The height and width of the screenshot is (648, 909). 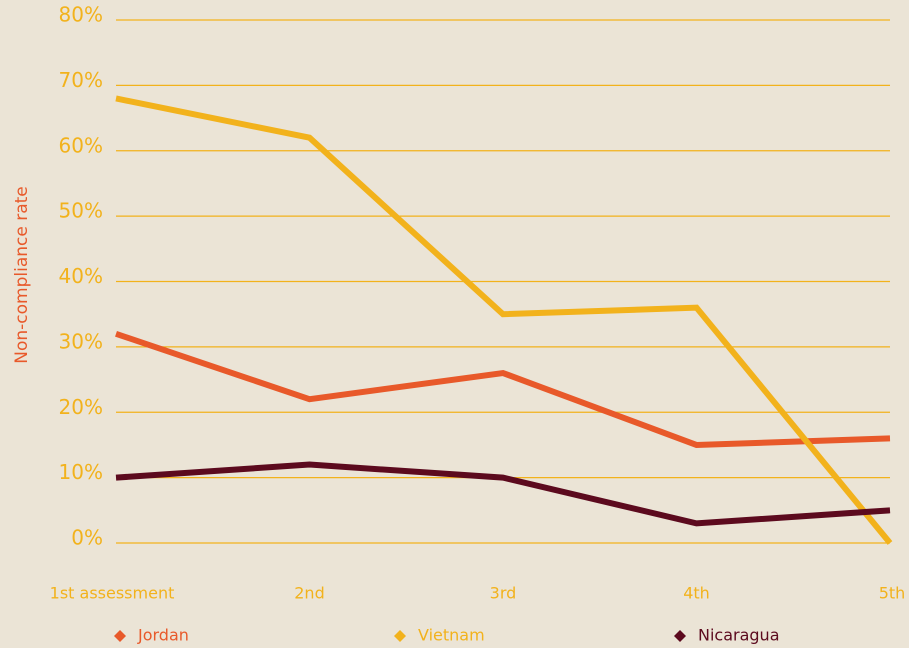 What do you see at coordinates (81, 211) in the screenshot?
I see `y-tick-label: 50%` at bounding box center [81, 211].